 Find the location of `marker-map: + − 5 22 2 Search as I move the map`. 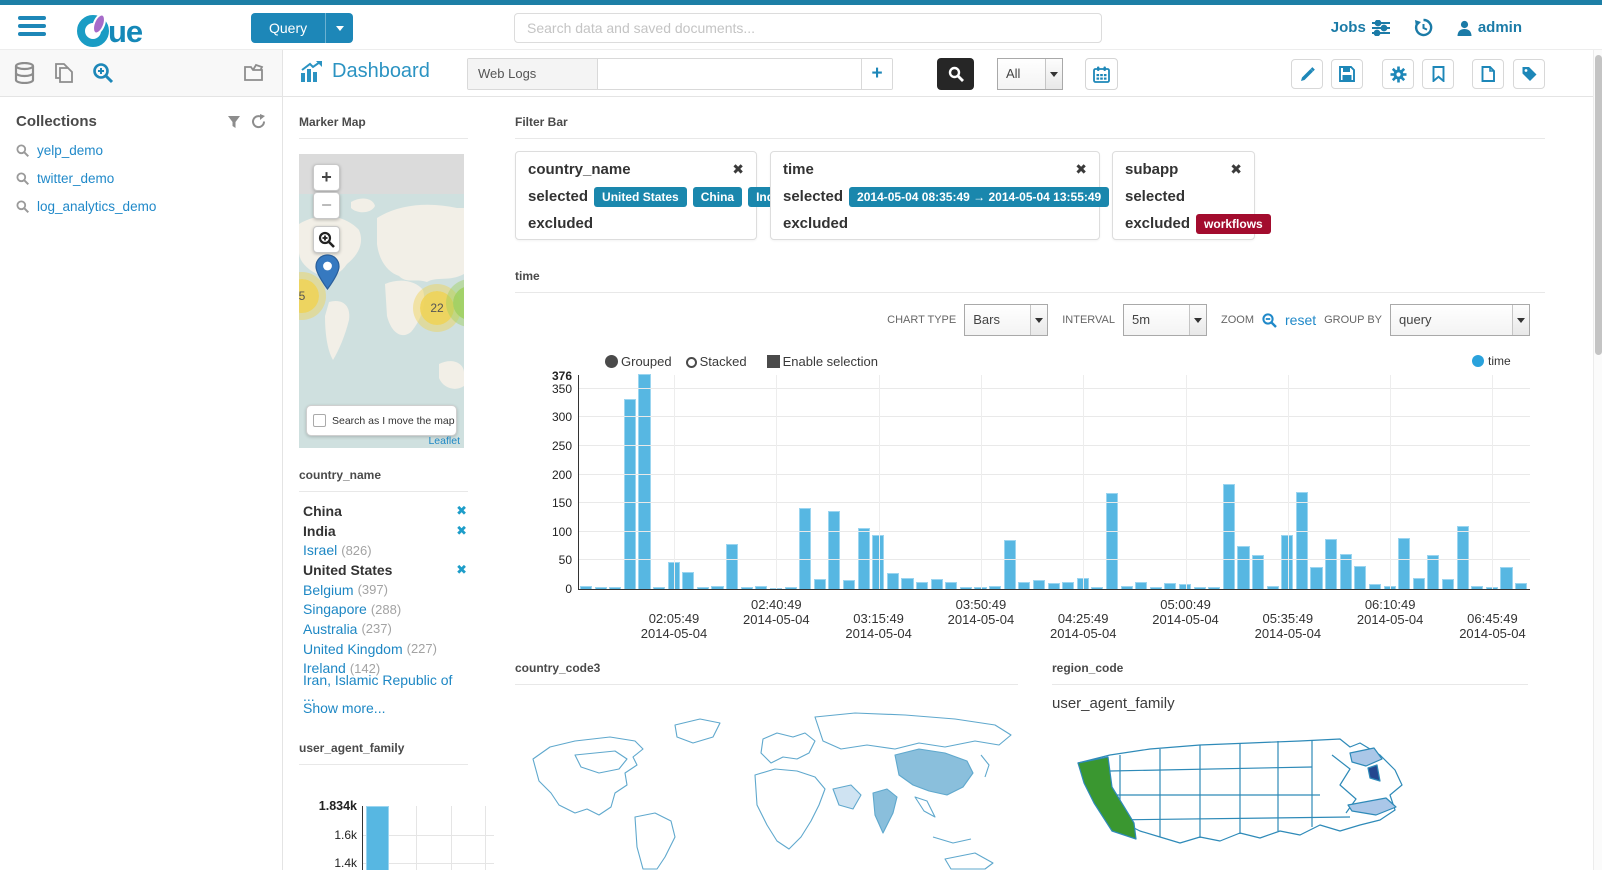

marker-map: + − 5 22 2 Search as I move the map is located at coordinates (381, 301).